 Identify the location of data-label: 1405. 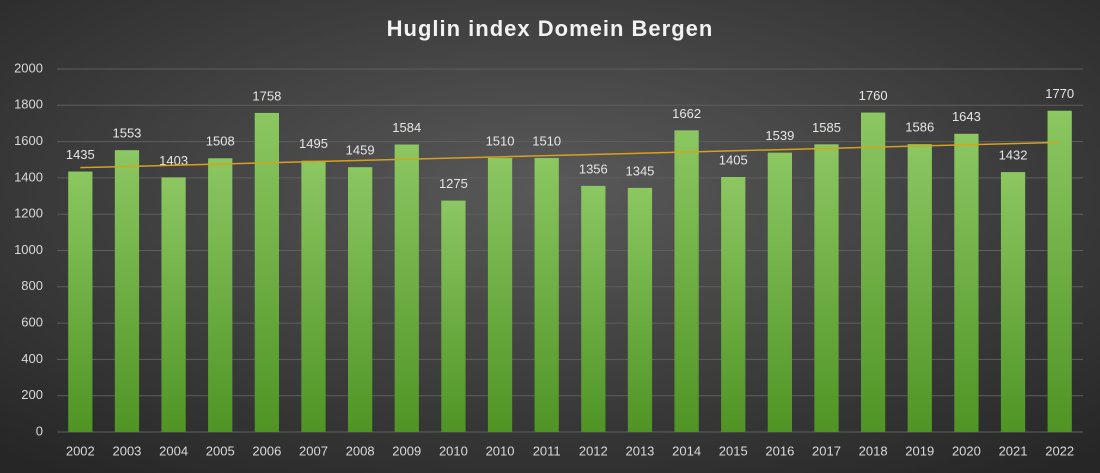
(733, 159).